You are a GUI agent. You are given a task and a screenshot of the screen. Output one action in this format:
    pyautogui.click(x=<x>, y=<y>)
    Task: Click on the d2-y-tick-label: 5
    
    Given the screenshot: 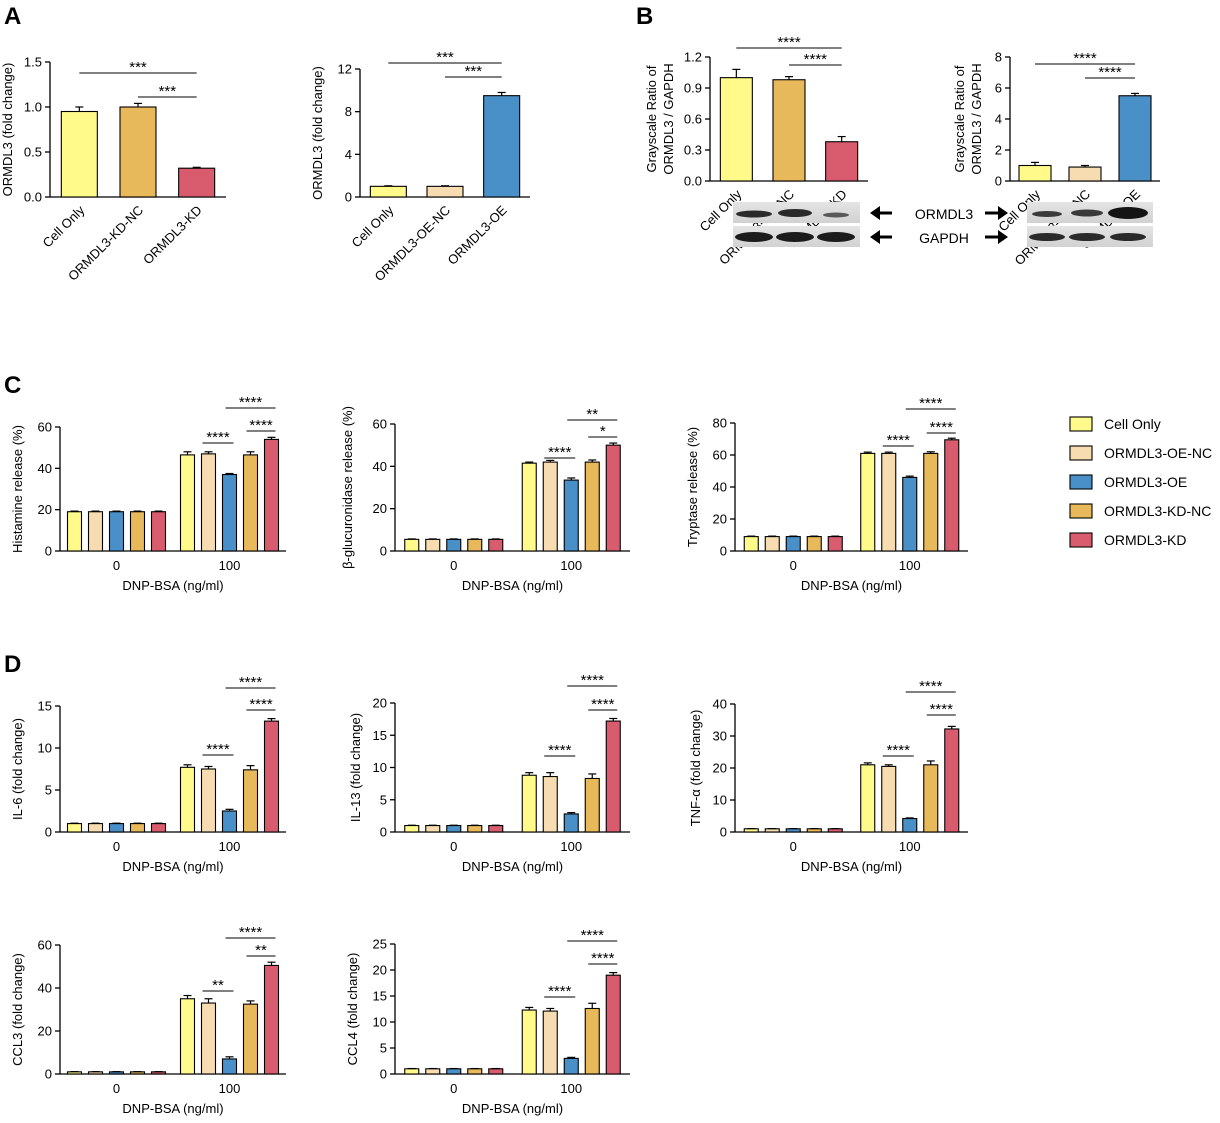 What is the action you would take?
    pyautogui.click(x=383, y=799)
    